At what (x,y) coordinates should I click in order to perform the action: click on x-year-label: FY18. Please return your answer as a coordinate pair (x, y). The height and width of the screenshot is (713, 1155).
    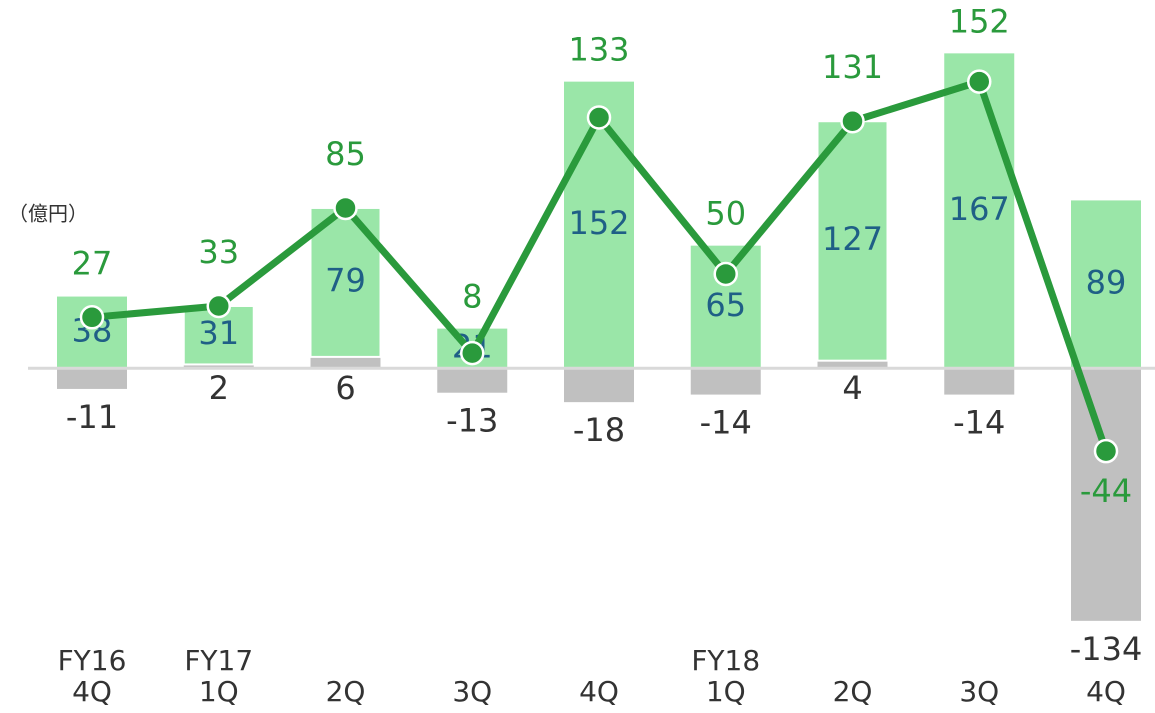
    Looking at the image, I should click on (725, 660).